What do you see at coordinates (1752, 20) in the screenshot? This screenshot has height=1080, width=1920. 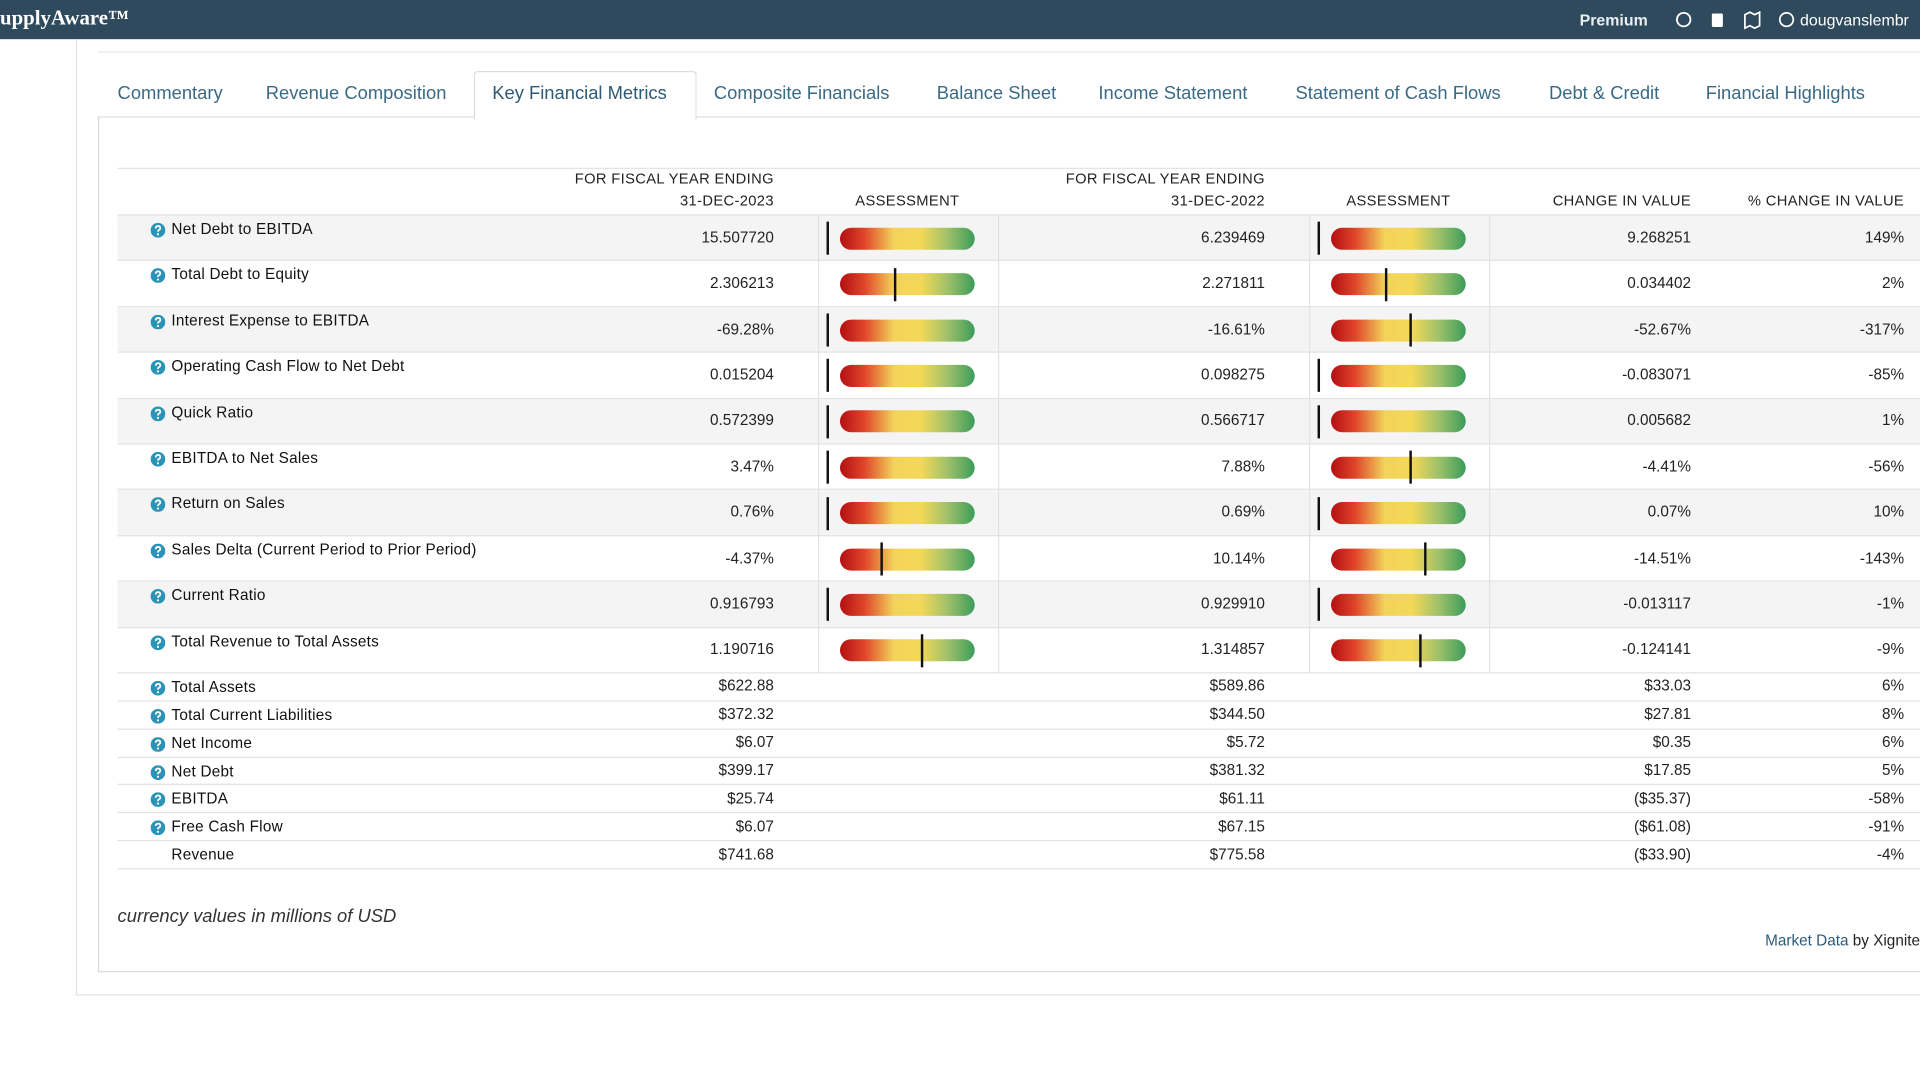 I see `map-icon` at bounding box center [1752, 20].